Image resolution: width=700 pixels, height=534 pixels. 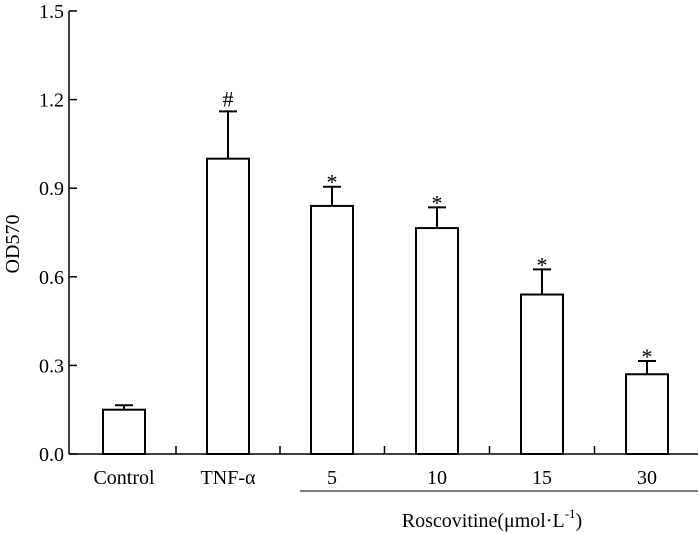 What do you see at coordinates (228, 478) in the screenshot?
I see `x-tick-label: TNF-α` at bounding box center [228, 478].